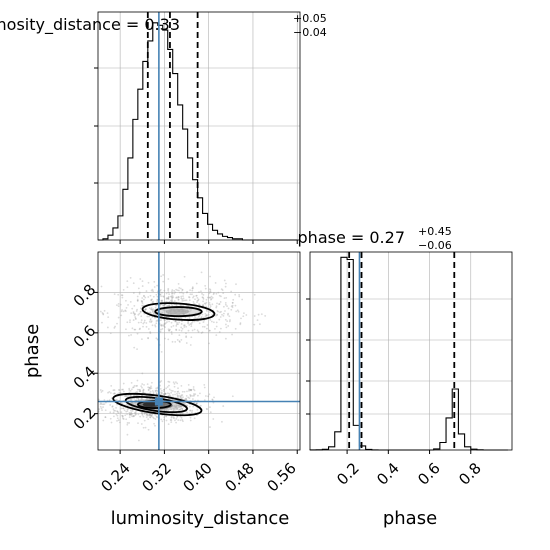 The width and height of the screenshot is (550, 550). I want to click on tick-label: 0.4, so click(85, 378).